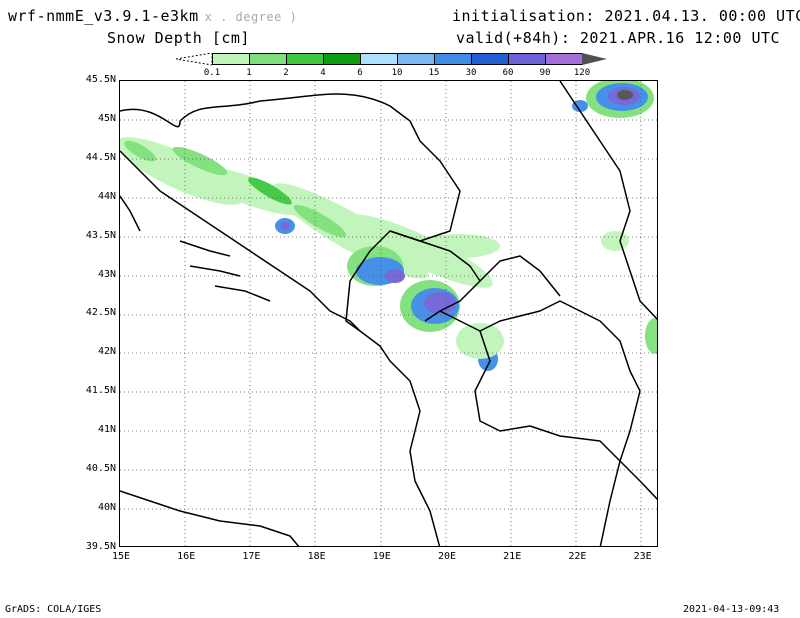 The height and width of the screenshot is (618, 800). Describe the element at coordinates (618, 38) in the screenshot. I see `valid-time: valid(+84h): 2021.APR.16 12:00 UTC` at that location.